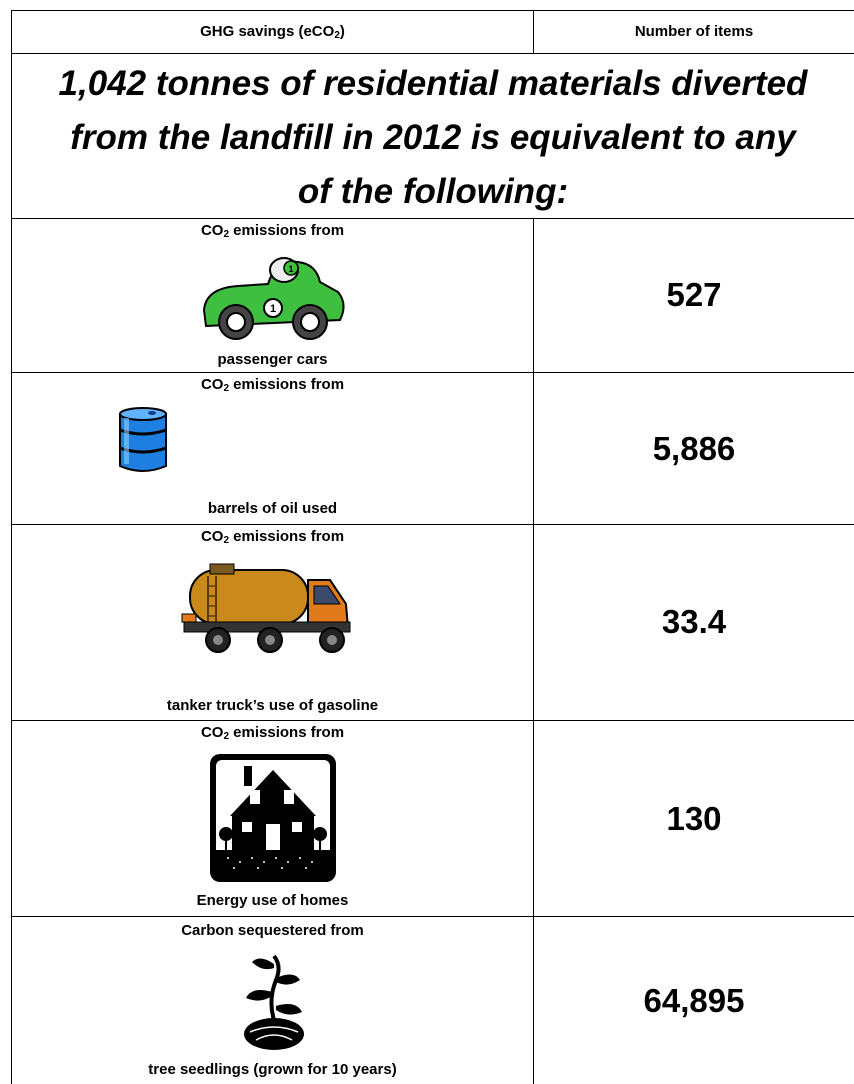  Describe the element at coordinates (272, 930) in the screenshot. I see `row-label-top: Carbon sequestered from` at that location.